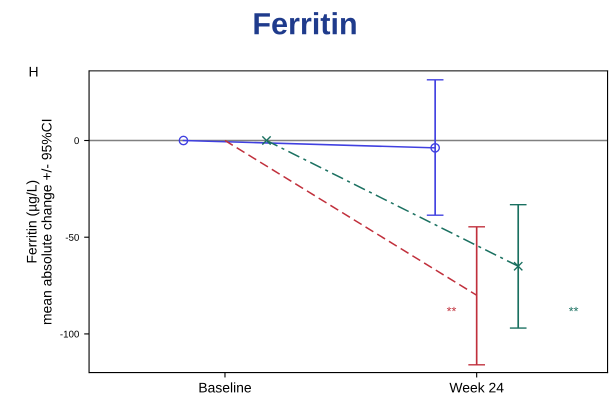  I want to click on text: H, so click(34, 71).